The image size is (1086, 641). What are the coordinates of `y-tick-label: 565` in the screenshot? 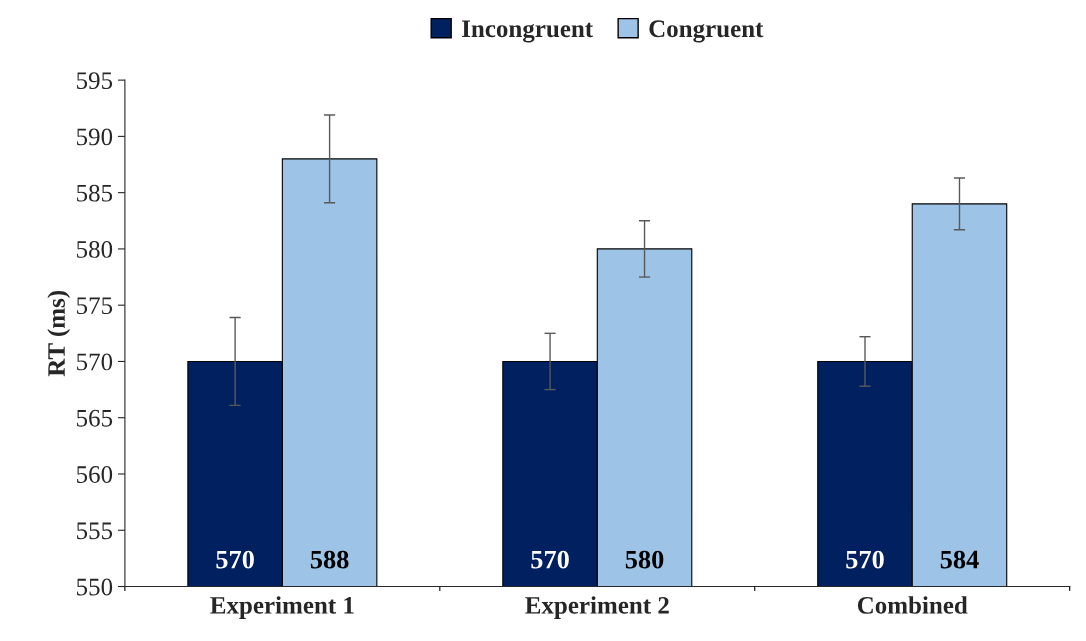 It's located at (95, 418).